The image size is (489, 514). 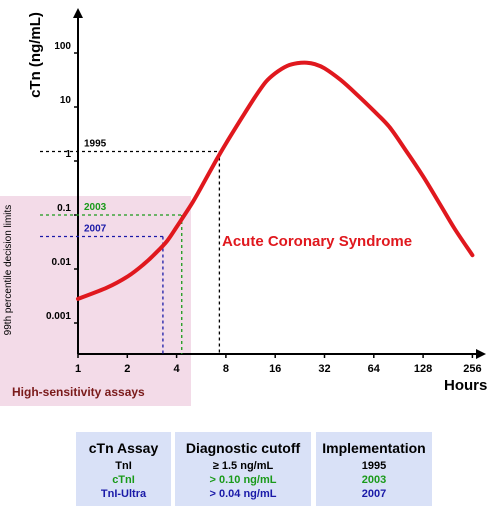 What do you see at coordinates (317, 241) in the screenshot?
I see `series-label: Acute Coronary Syndrome` at bounding box center [317, 241].